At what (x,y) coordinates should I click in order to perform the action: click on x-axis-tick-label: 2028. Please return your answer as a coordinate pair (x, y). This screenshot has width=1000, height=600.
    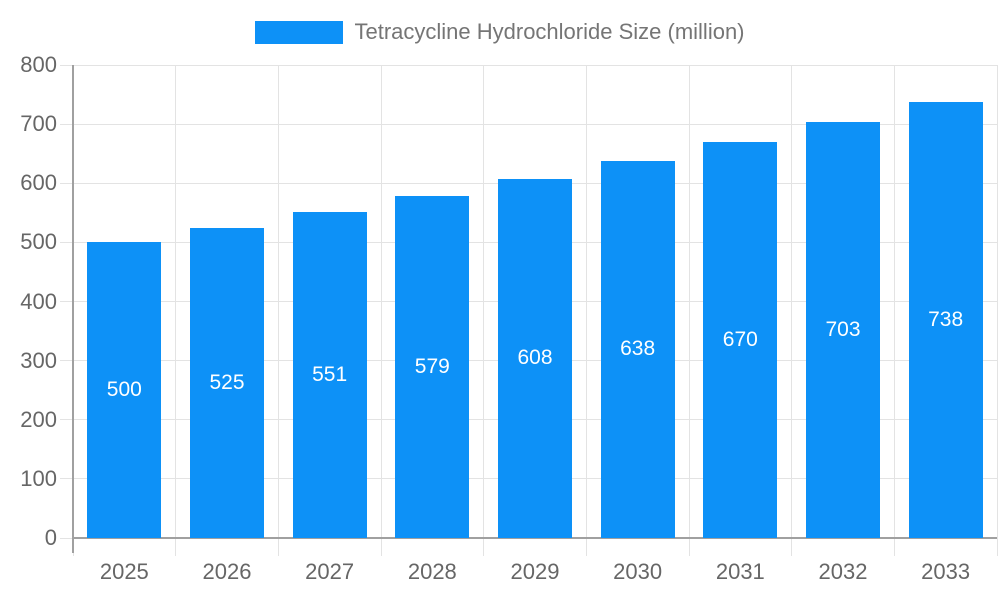
    Looking at the image, I should click on (432, 571).